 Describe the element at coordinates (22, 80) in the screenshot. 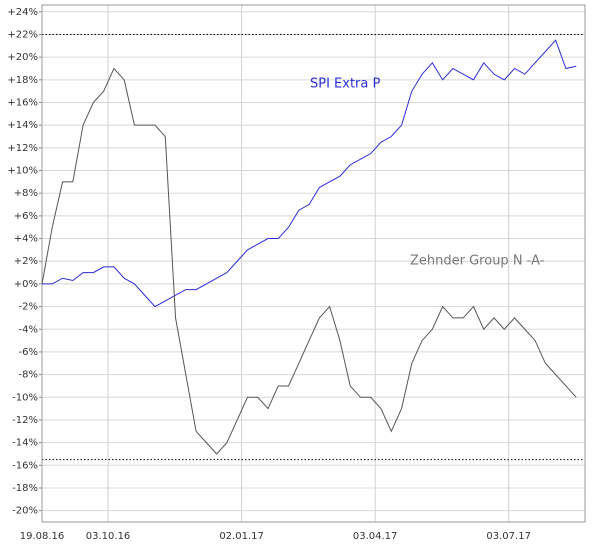

I see `y-tick-label: +18%` at that location.